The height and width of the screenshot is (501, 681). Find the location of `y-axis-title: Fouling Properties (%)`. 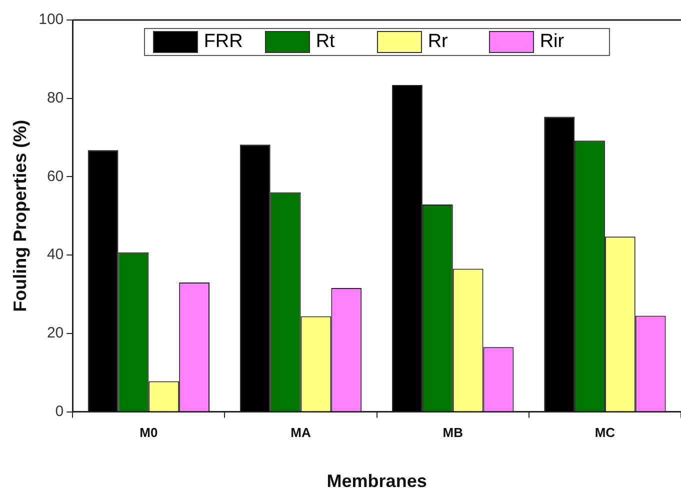

y-axis-title: Fouling Properties (%) is located at coordinates (20, 216).